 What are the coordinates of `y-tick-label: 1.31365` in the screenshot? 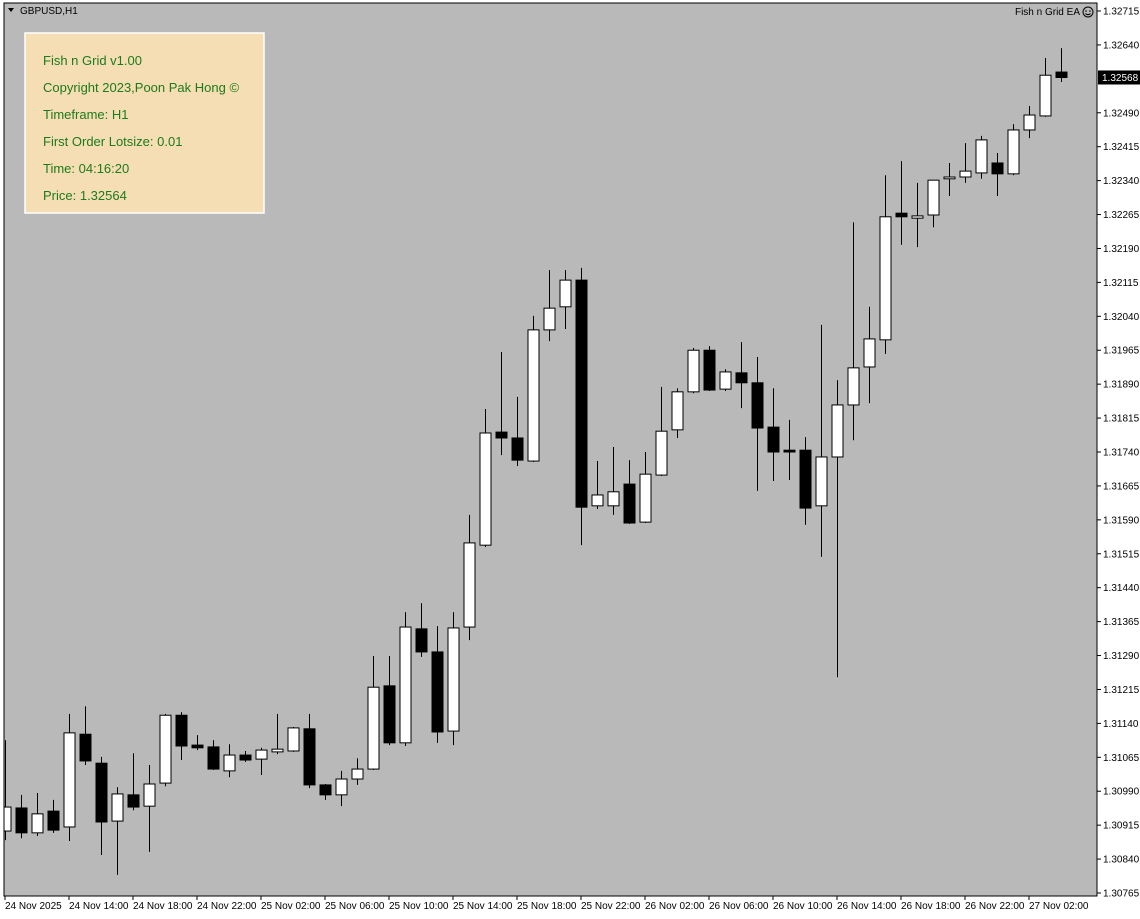 It's located at (1121, 622).